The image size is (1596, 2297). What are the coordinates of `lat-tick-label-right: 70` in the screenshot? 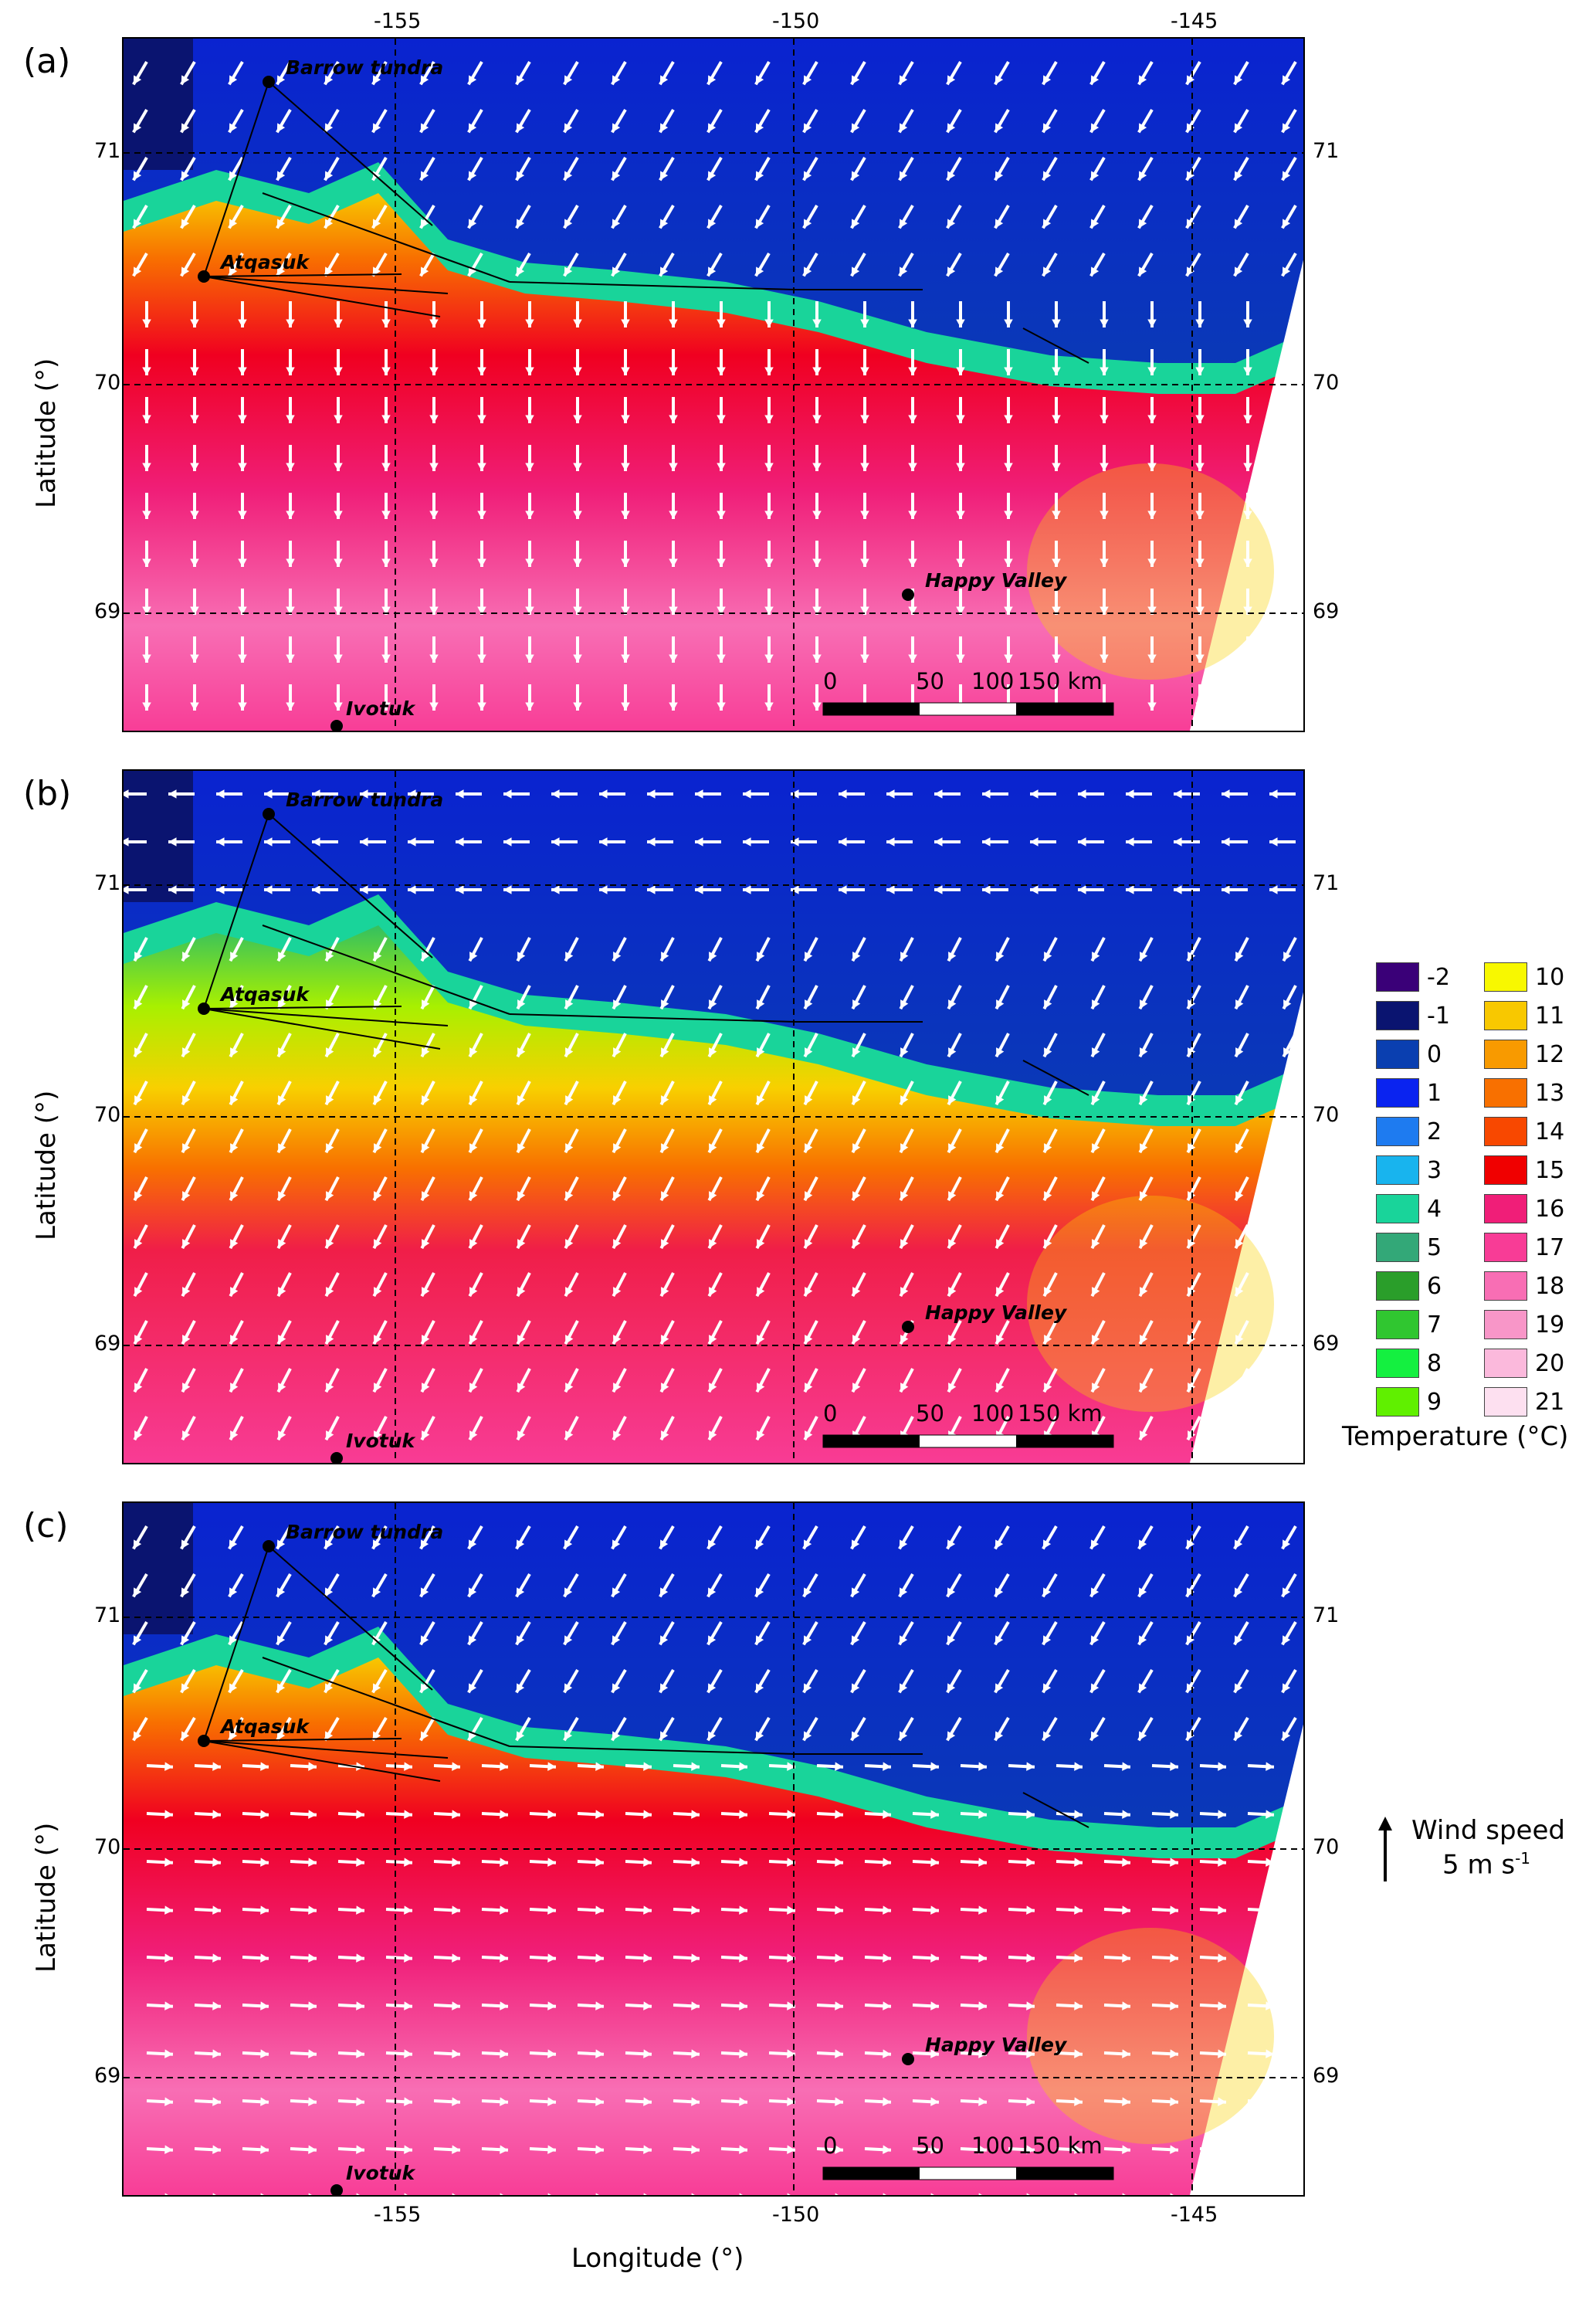 It's located at (1327, 383).